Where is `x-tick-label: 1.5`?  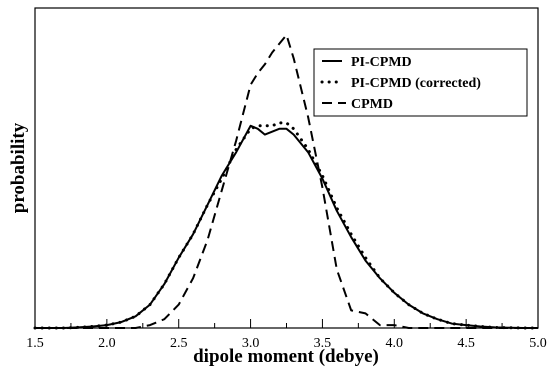 x-tick-label: 1.5 is located at coordinates (35, 343).